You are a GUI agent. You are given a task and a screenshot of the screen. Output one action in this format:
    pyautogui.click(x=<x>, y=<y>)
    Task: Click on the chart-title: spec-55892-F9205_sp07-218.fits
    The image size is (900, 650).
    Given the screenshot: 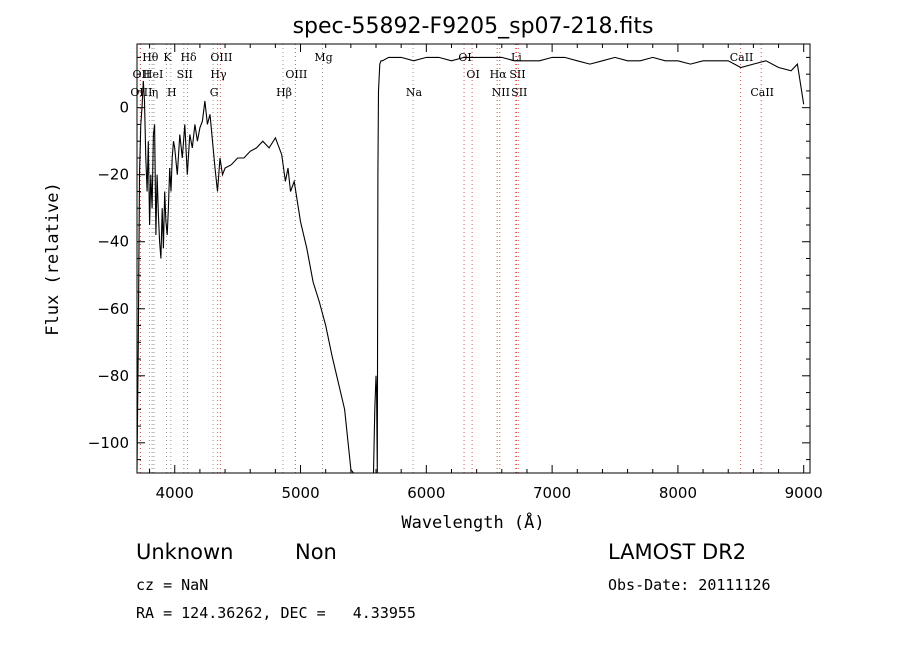 What is the action you would take?
    pyautogui.click(x=473, y=26)
    